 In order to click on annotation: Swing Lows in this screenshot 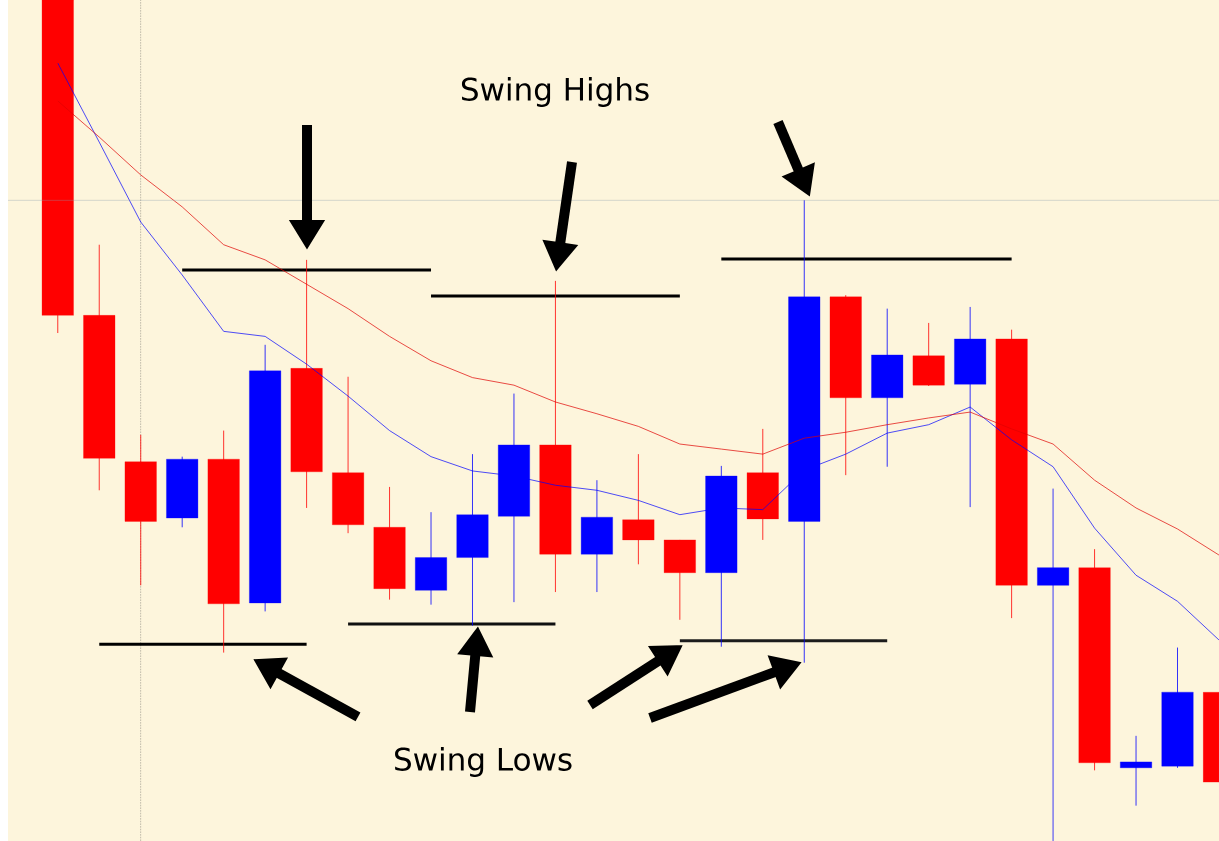, I will do `click(483, 761)`.